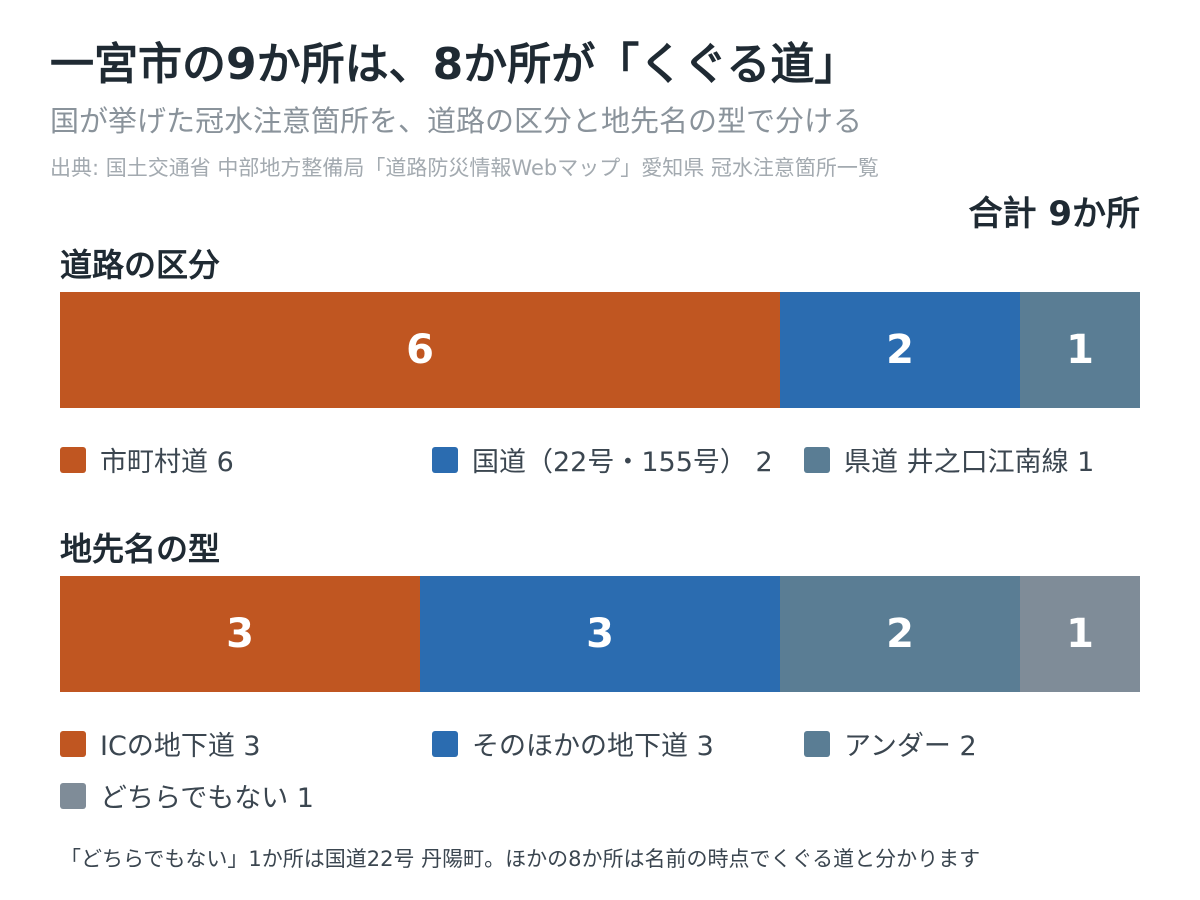 Image resolution: width=1200 pixels, height=900 pixels. I want to click on legend-label: そのほかの地下道 3, so click(593, 746).